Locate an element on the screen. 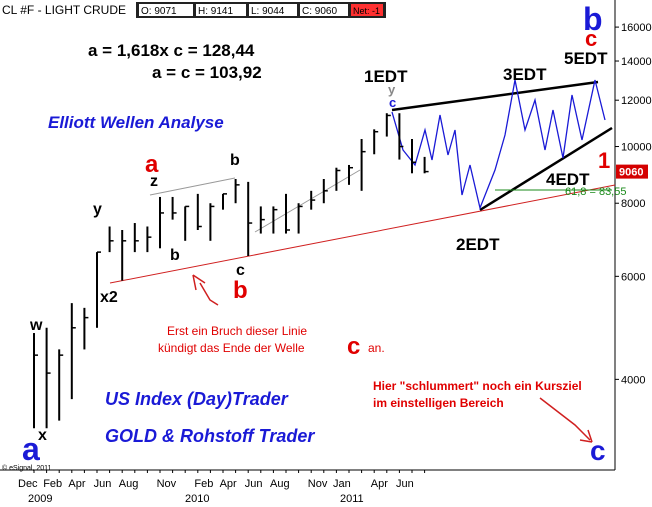 The image size is (652, 507). close: C: 9060 is located at coordinates (319, 11).